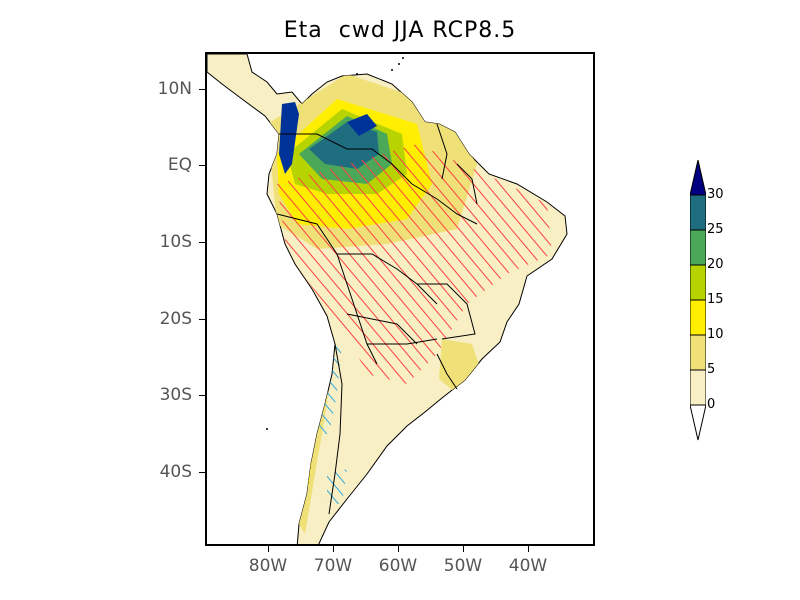  What do you see at coordinates (400, 30) in the screenshot?
I see `map-title: Eta cwd JJA RCP8.5` at bounding box center [400, 30].